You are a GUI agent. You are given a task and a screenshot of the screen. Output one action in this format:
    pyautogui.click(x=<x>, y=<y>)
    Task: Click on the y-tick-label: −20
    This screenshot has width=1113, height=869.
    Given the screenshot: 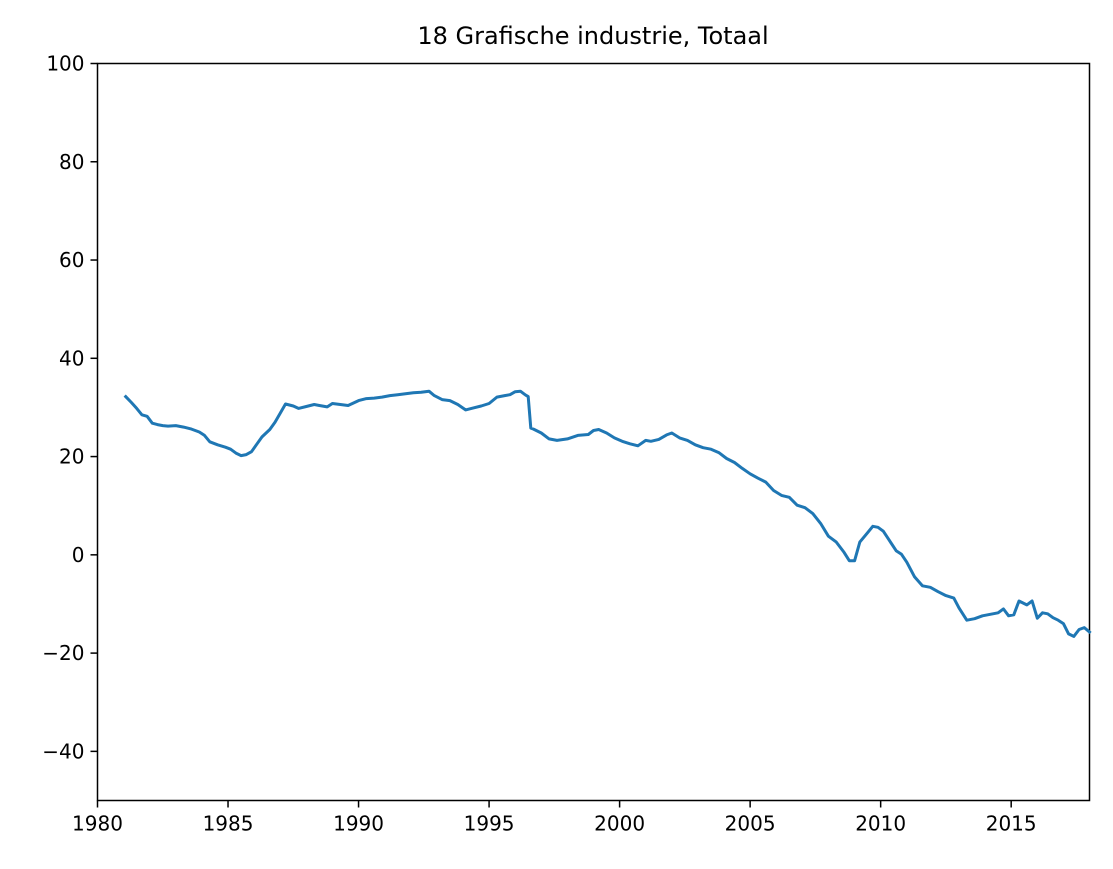 What is the action you would take?
    pyautogui.click(x=63, y=653)
    